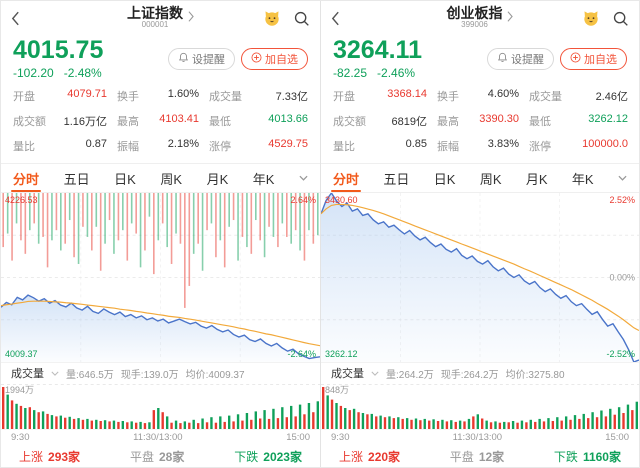 This screenshot has width=640, height=468. Describe the element at coordinates (155, 12) in the screenshot. I see `index-title: 上证指数` at that location.